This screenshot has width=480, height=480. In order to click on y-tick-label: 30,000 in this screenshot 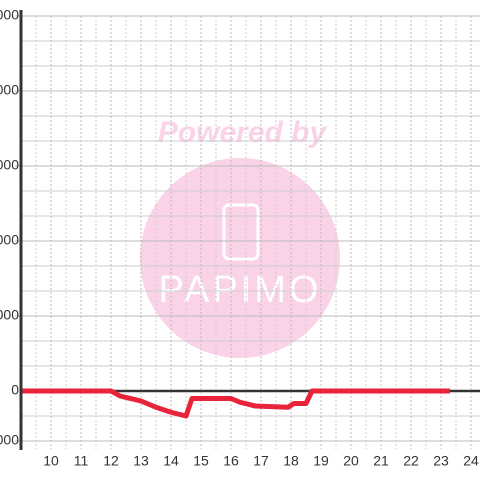, I will do `click(9, 315)`.